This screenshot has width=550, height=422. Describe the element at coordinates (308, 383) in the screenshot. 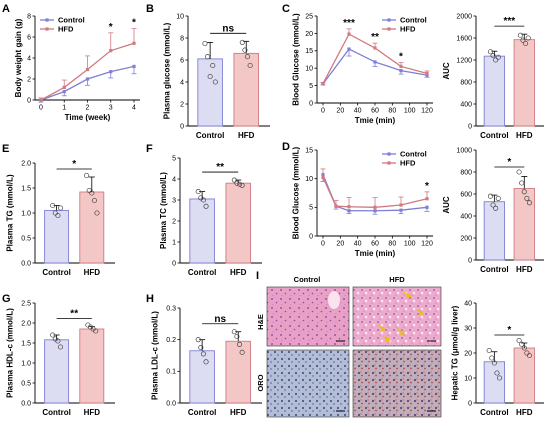

I see `oro-control-image` at that location.